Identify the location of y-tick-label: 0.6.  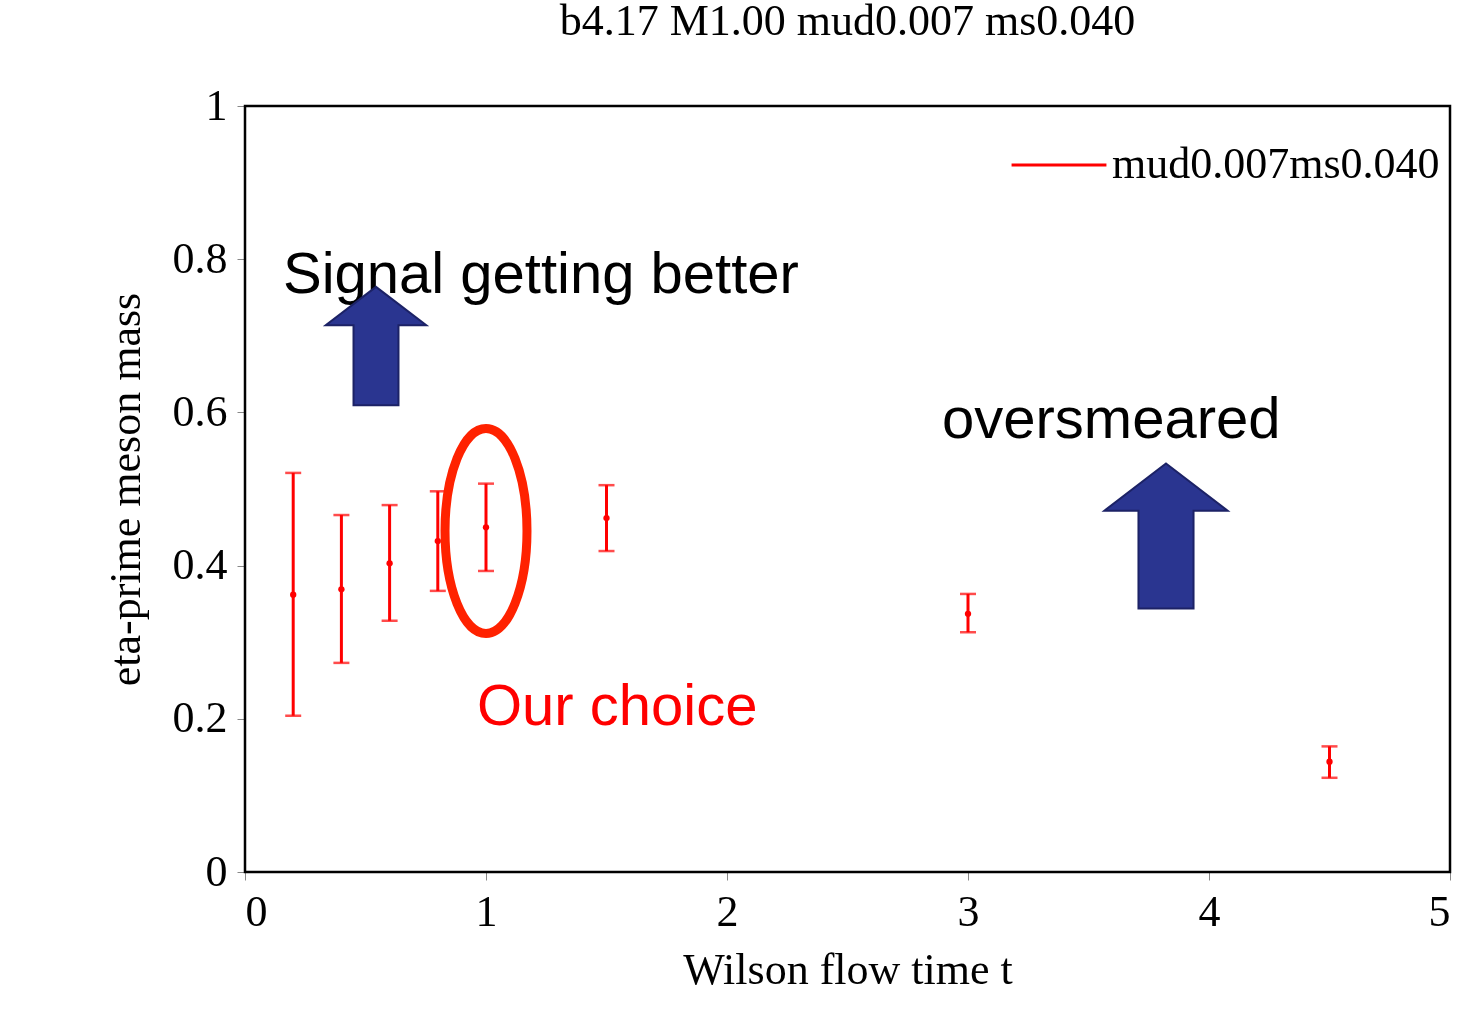
(200, 411).